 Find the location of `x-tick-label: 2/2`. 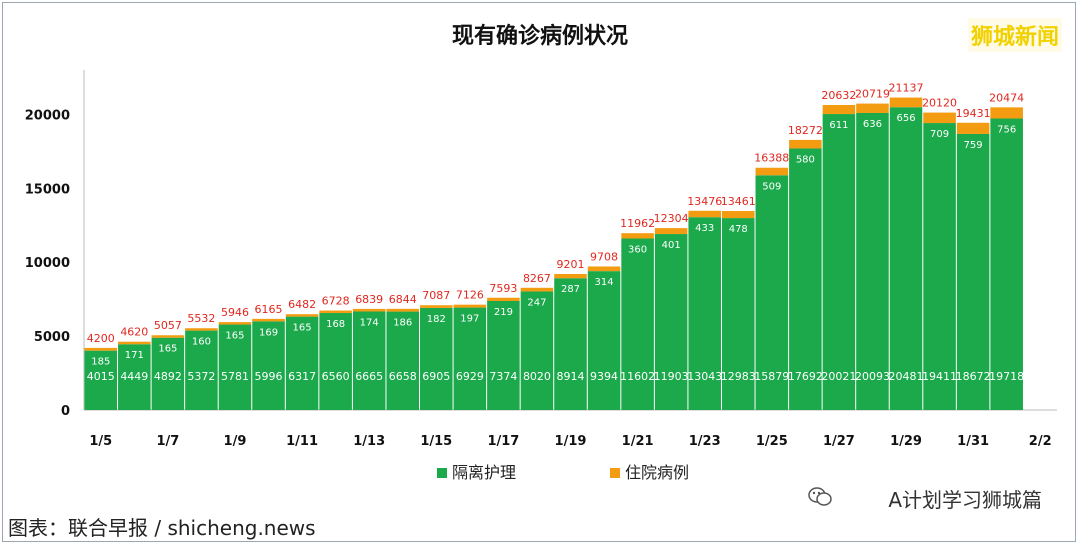

x-tick-label: 2/2 is located at coordinates (1040, 441).